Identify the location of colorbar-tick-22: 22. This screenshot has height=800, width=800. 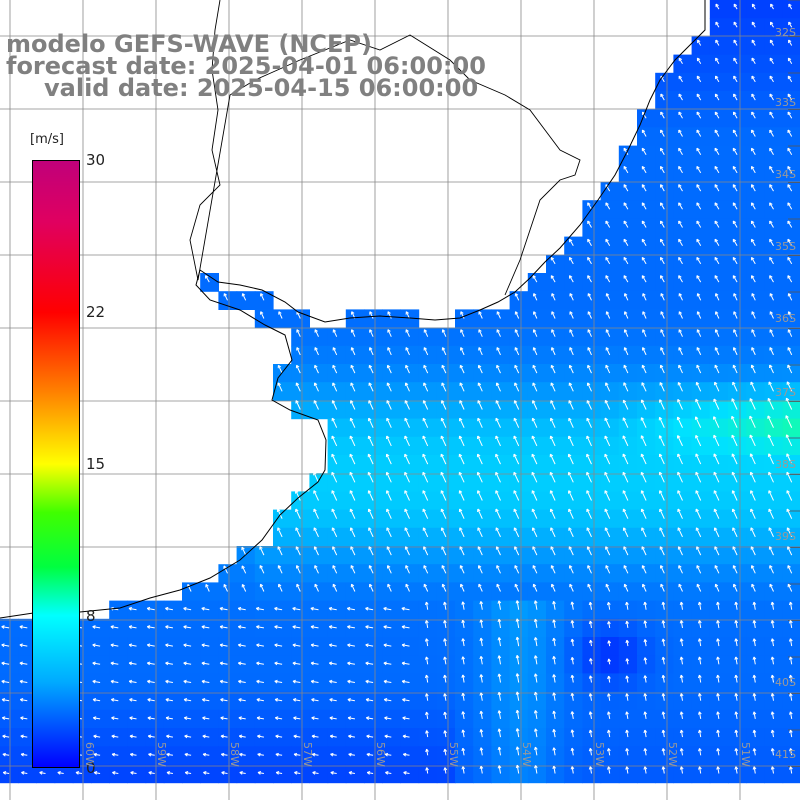
(96, 312).